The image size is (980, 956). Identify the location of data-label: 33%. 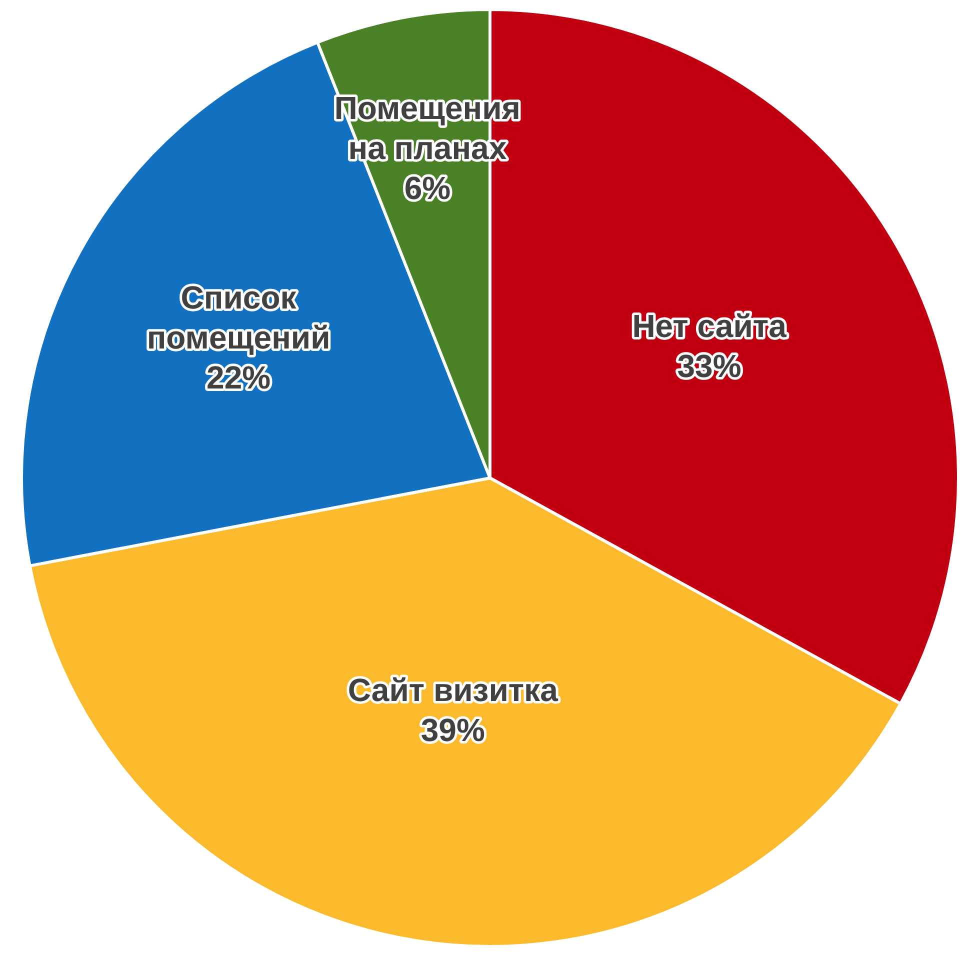
(709, 366).